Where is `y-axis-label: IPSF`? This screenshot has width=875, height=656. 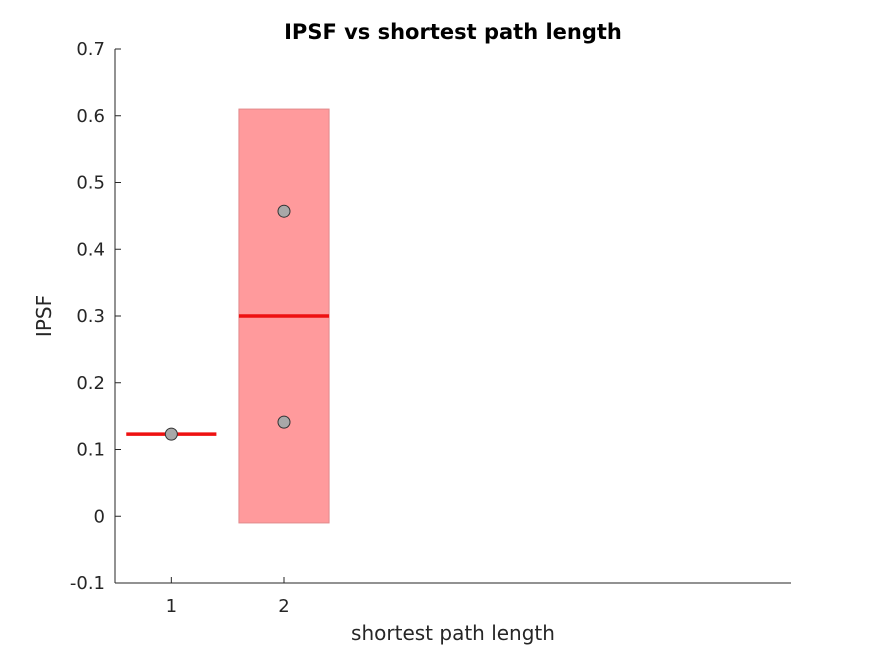 y-axis-label: IPSF is located at coordinates (44, 316).